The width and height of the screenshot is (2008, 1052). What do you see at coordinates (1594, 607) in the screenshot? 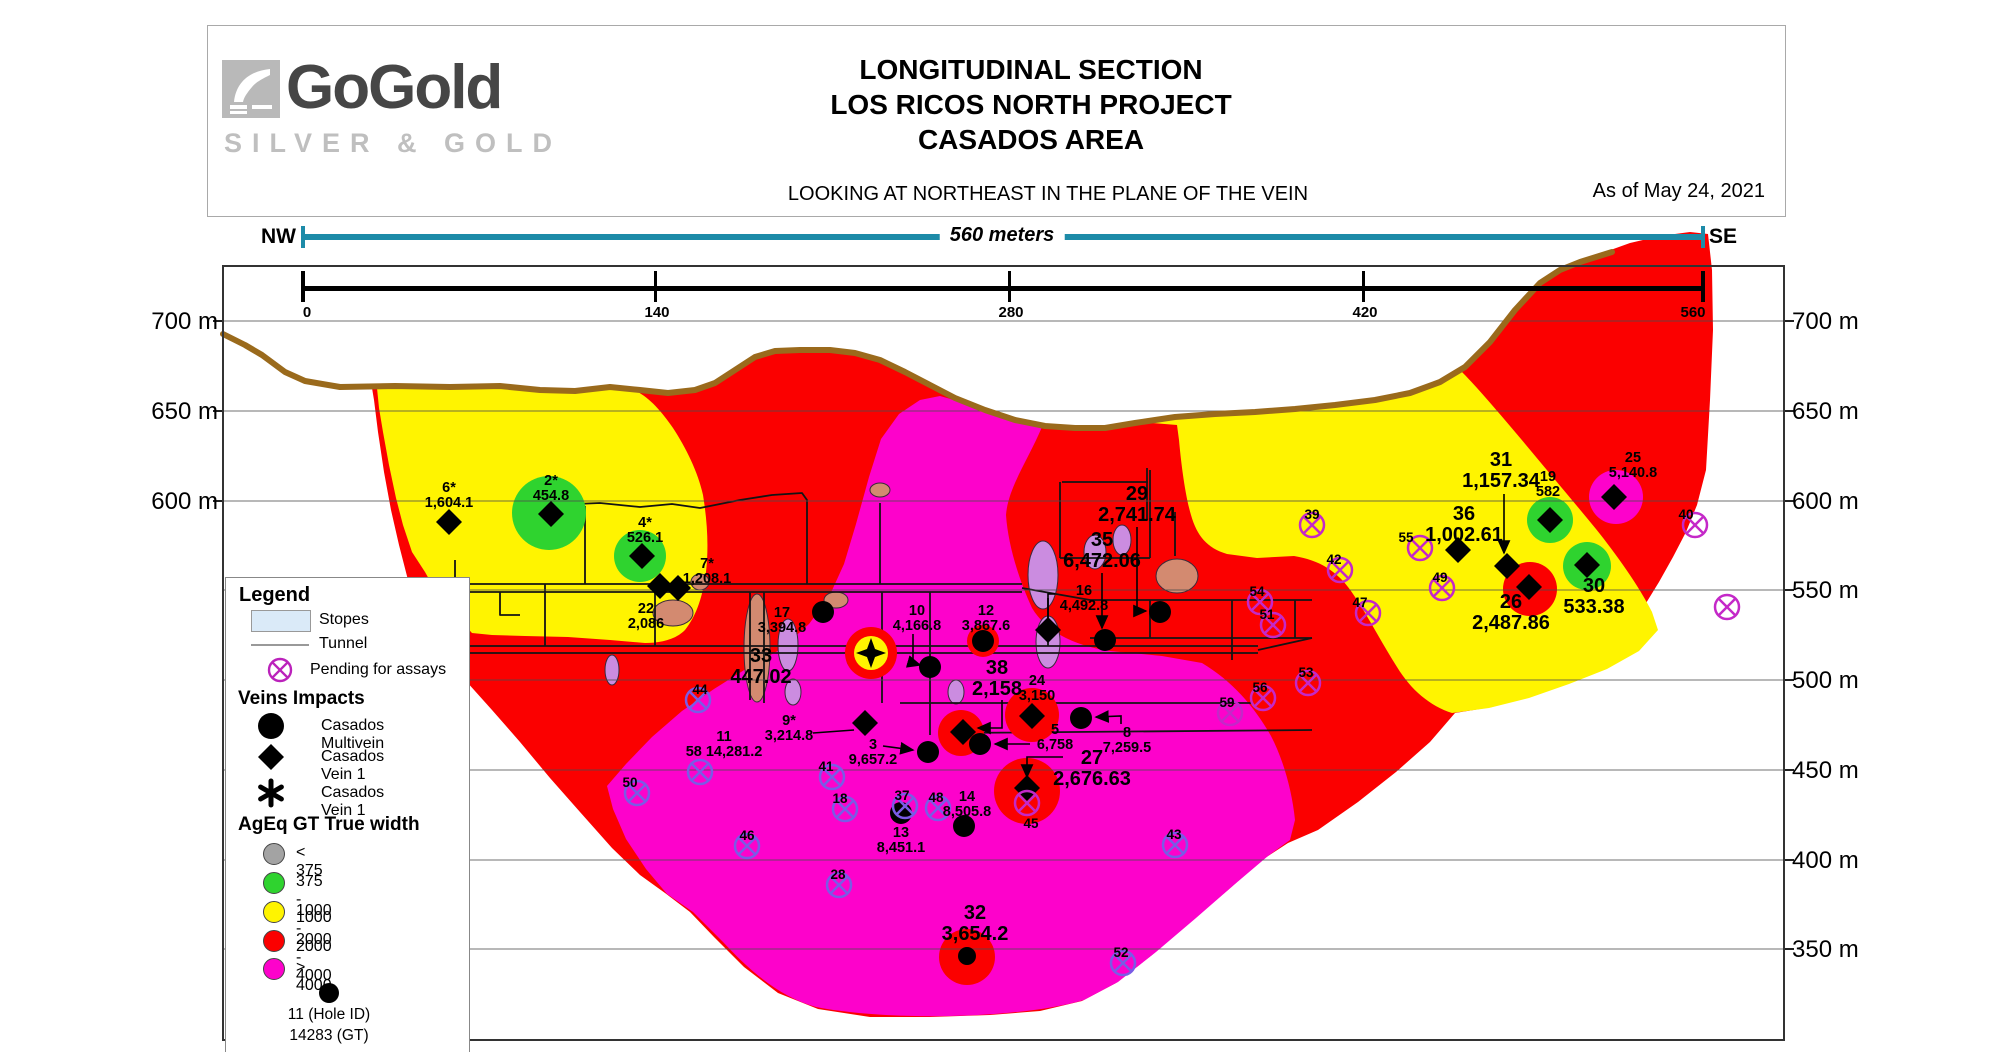
I see `hole-30-gt-value: 533.38` at bounding box center [1594, 607].